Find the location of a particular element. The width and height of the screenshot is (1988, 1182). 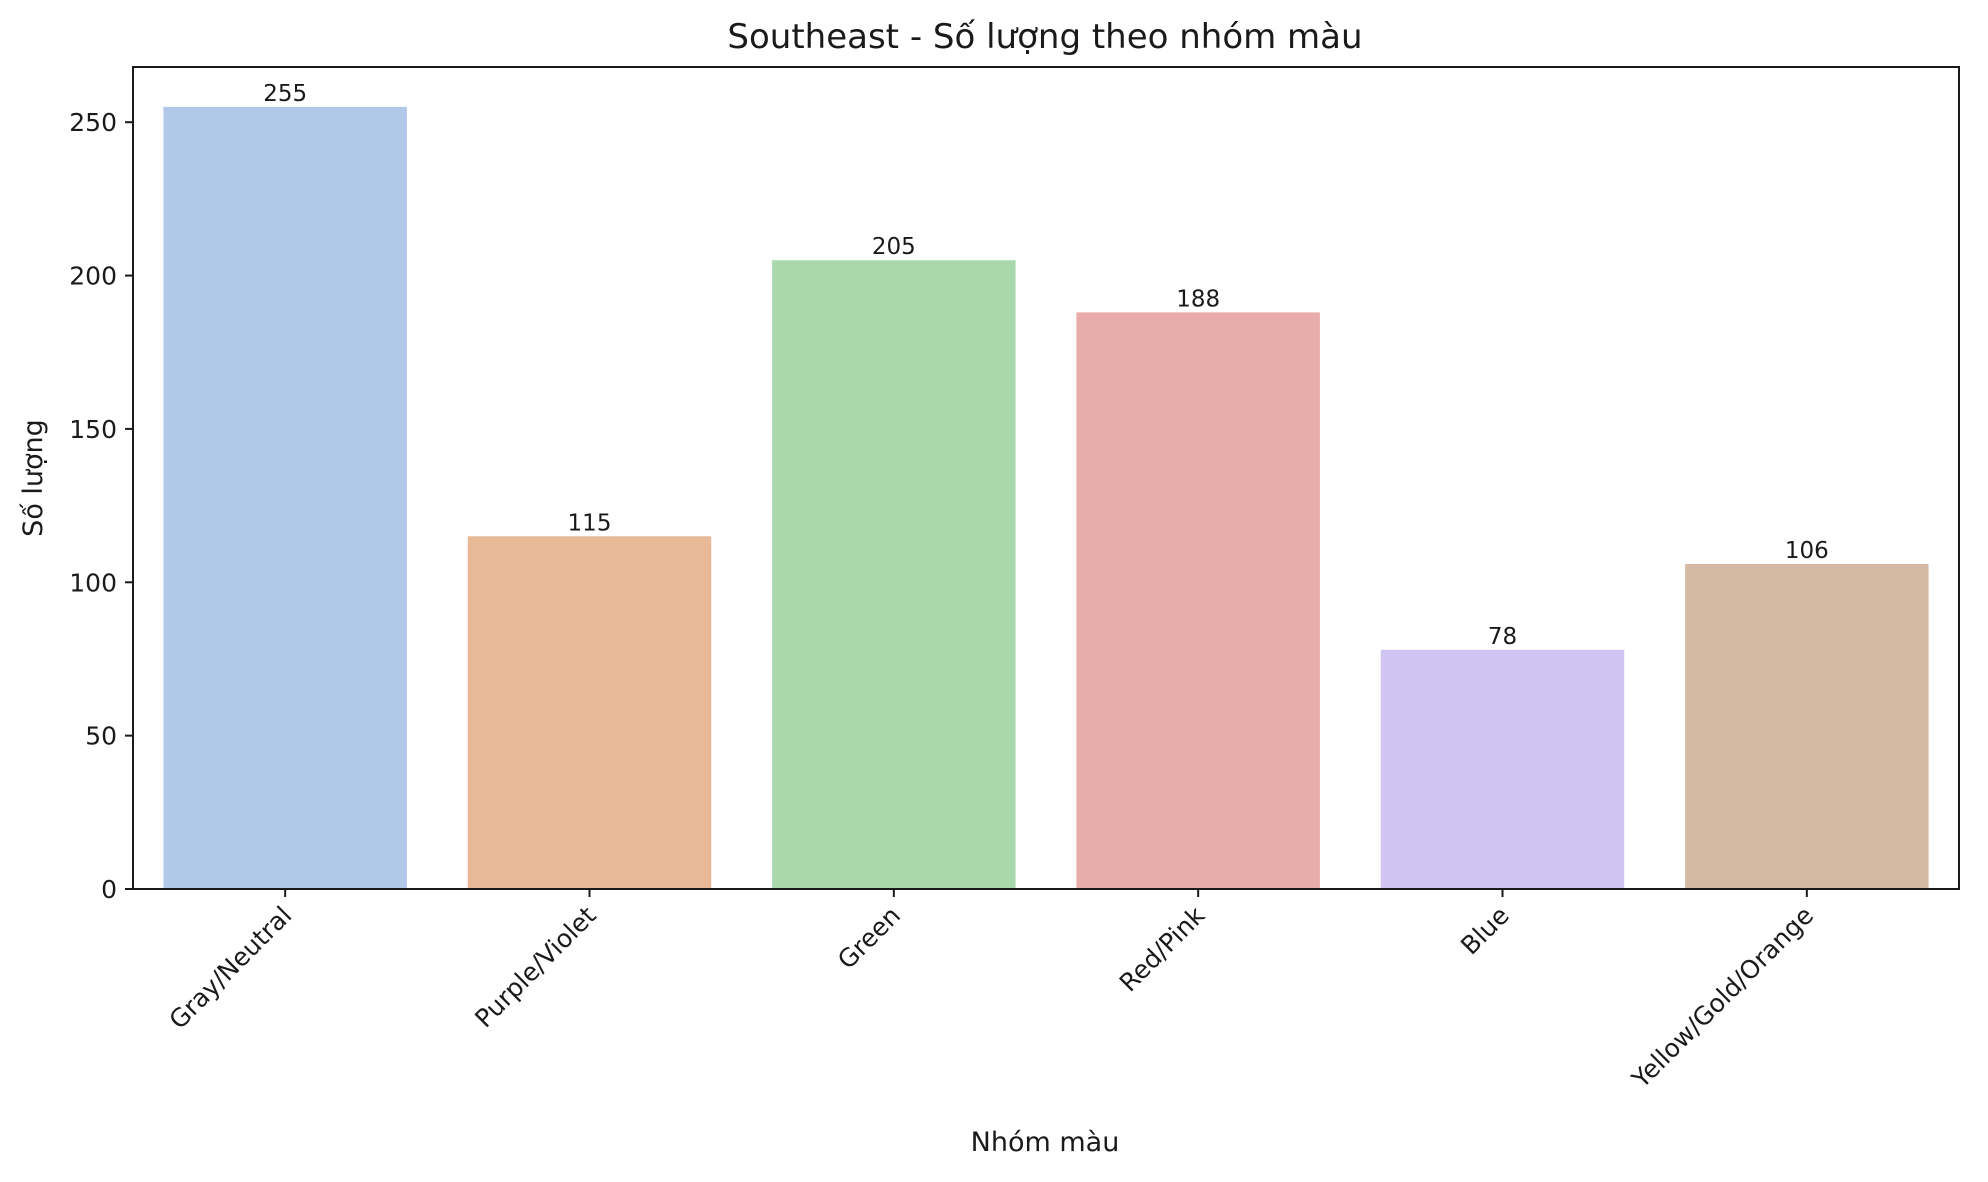

y-tick-label-200: 200 is located at coordinates (93, 276).